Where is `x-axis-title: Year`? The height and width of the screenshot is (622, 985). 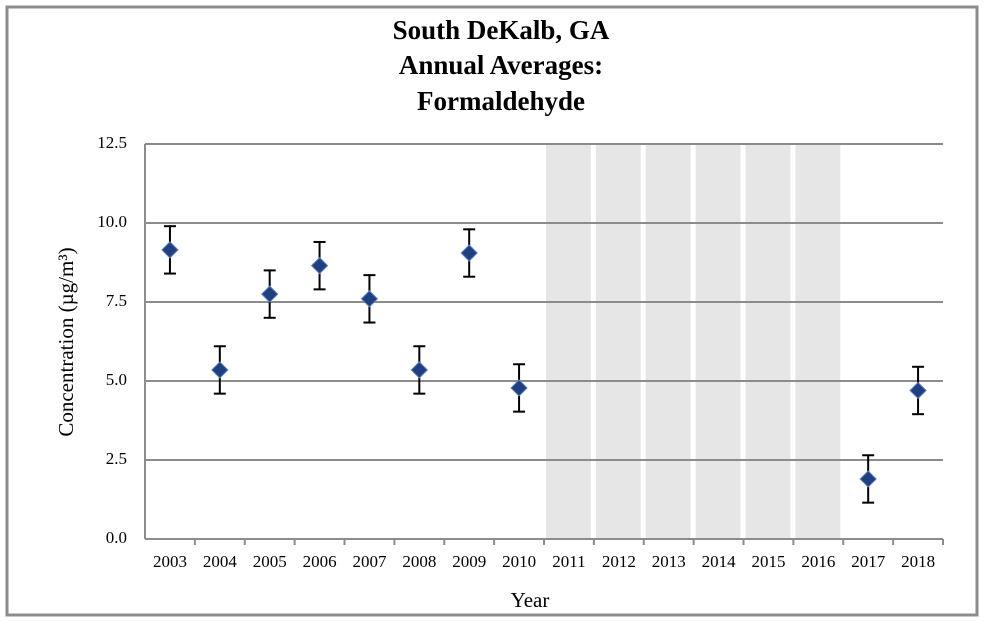 x-axis-title: Year is located at coordinates (530, 600).